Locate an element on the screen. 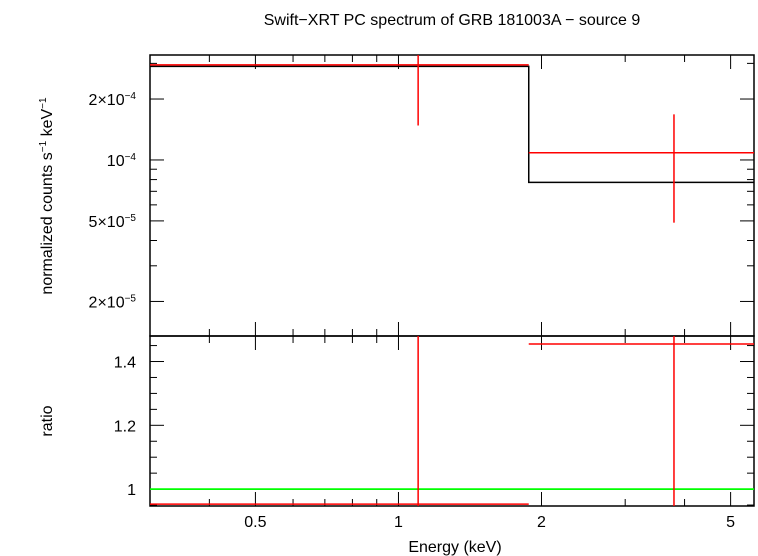 This screenshot has width=758, height=556. y-tick-label: 1.2 is located at coordinates (125, 426).